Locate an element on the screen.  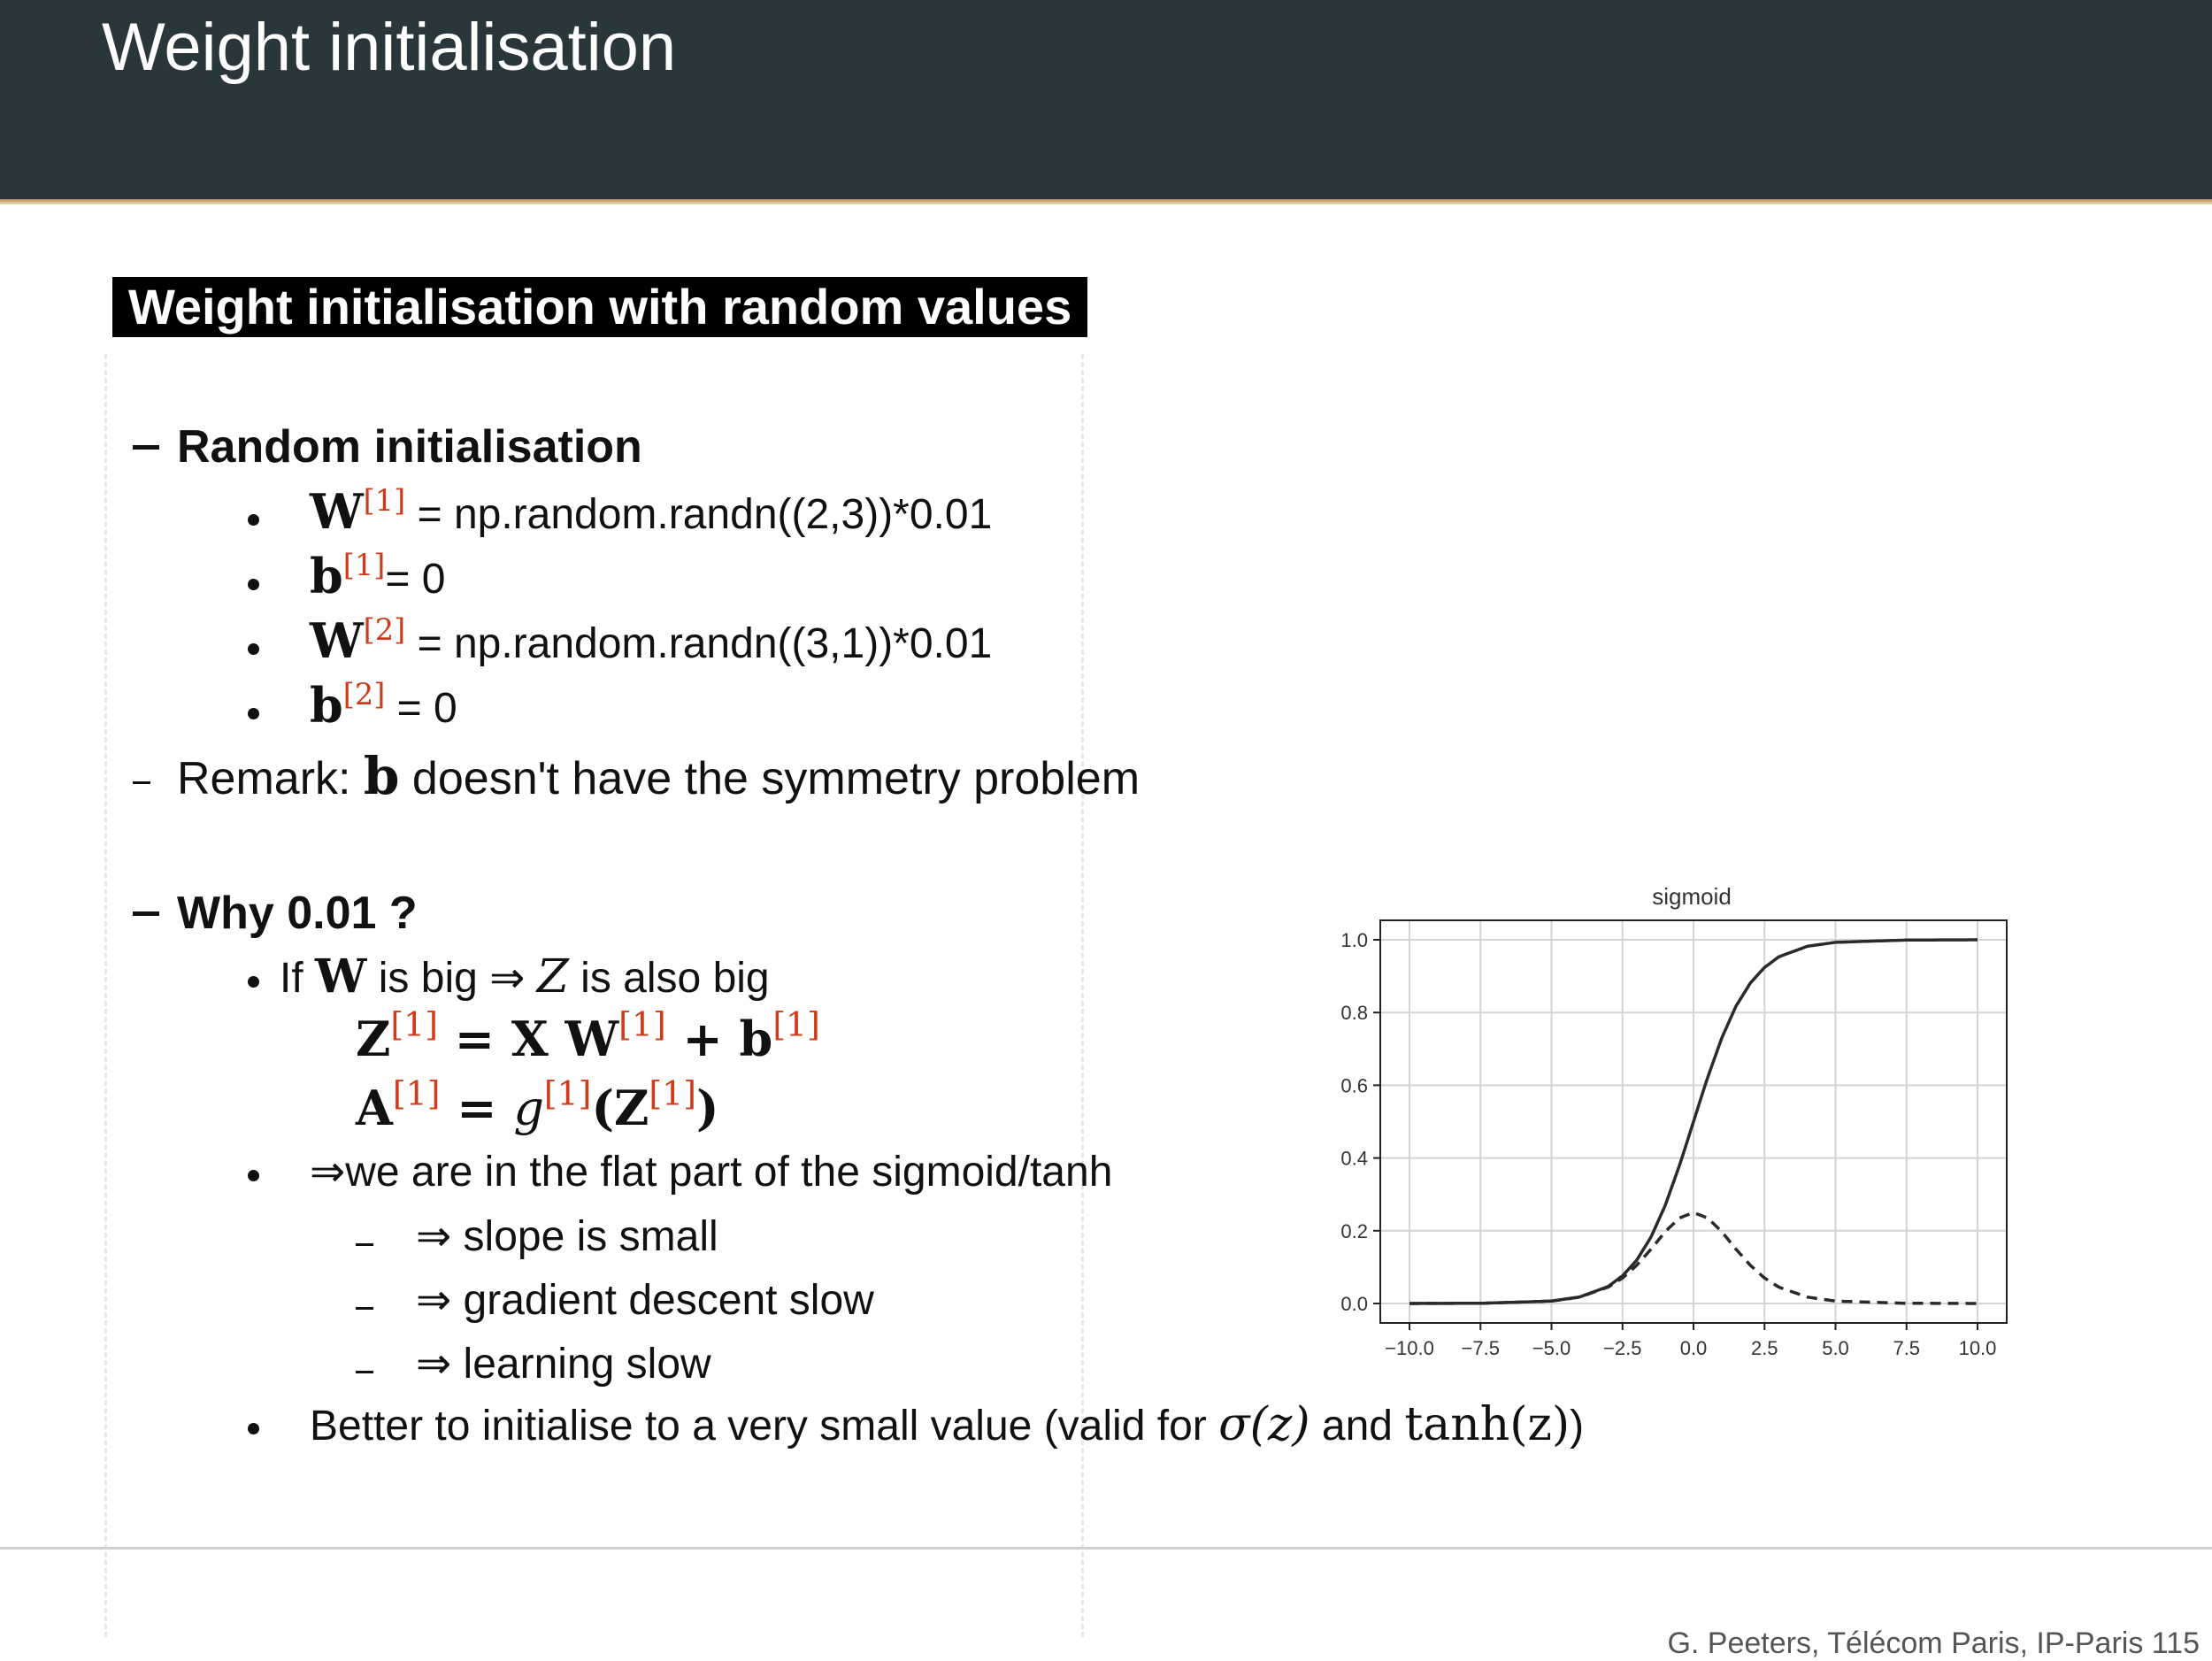
guide-line-middle is located at coordinates (1083, 995).